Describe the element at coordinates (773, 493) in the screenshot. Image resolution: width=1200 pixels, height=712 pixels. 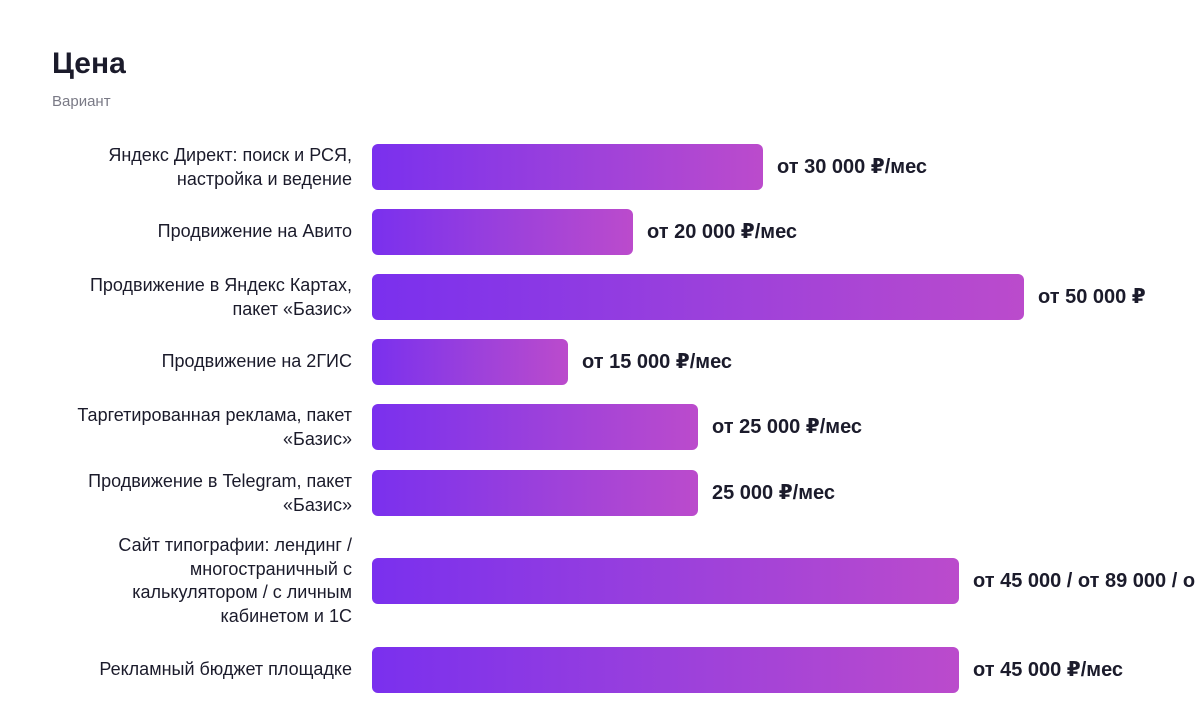
I see `value-label: 25 000 ₽/мес` at that location.